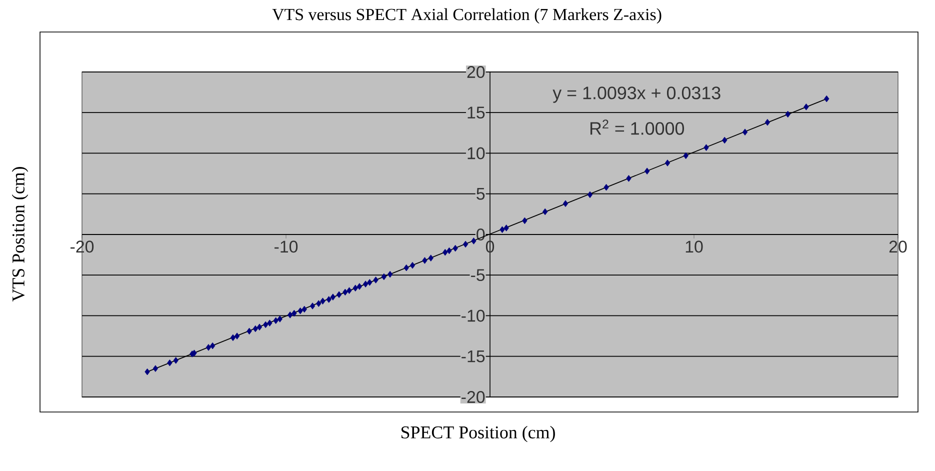 Image resolution: width=935 pixels, height=471 pixels. Describe the element at coordinates (476, 112) in the screenshot. I see `y-tick-label: 15` at that location.